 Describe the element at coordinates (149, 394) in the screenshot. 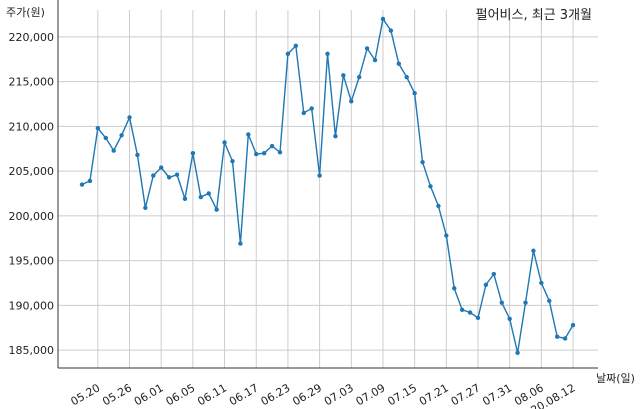

I see `x-tick-label: 06.01` at that location.